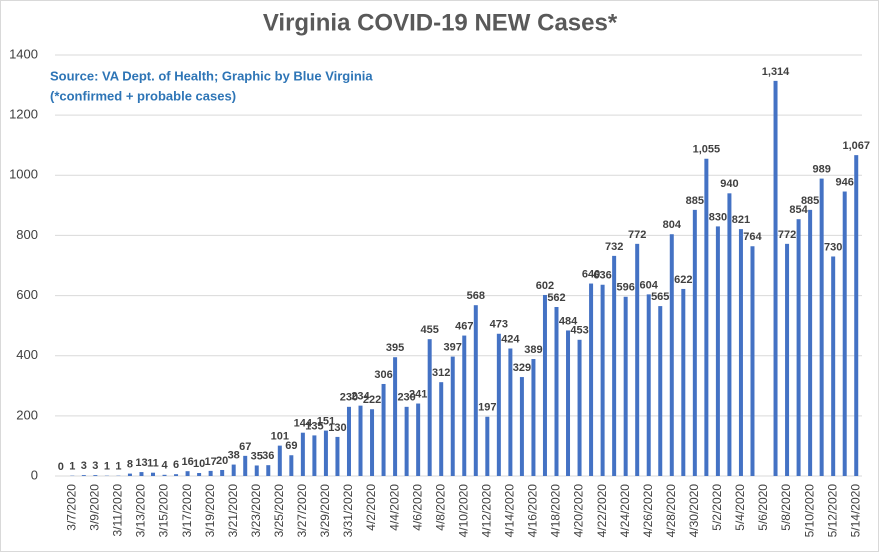  What do you see at coordinates (499, 325) in the screenshot?
I see `value-label: 473` at bounding box center [499, 325].